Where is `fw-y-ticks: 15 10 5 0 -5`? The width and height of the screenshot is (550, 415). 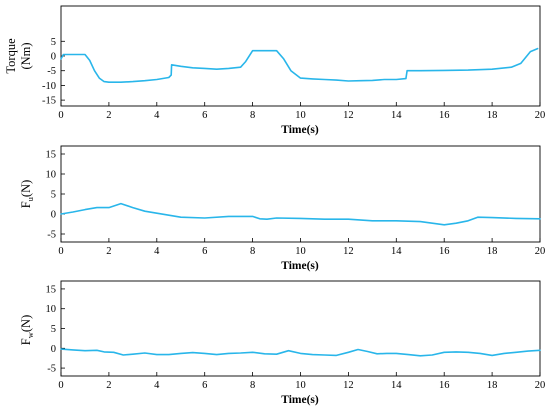 fw-y-ticks: 15 10 5 0 -5 is located at coordinates (55, 329).